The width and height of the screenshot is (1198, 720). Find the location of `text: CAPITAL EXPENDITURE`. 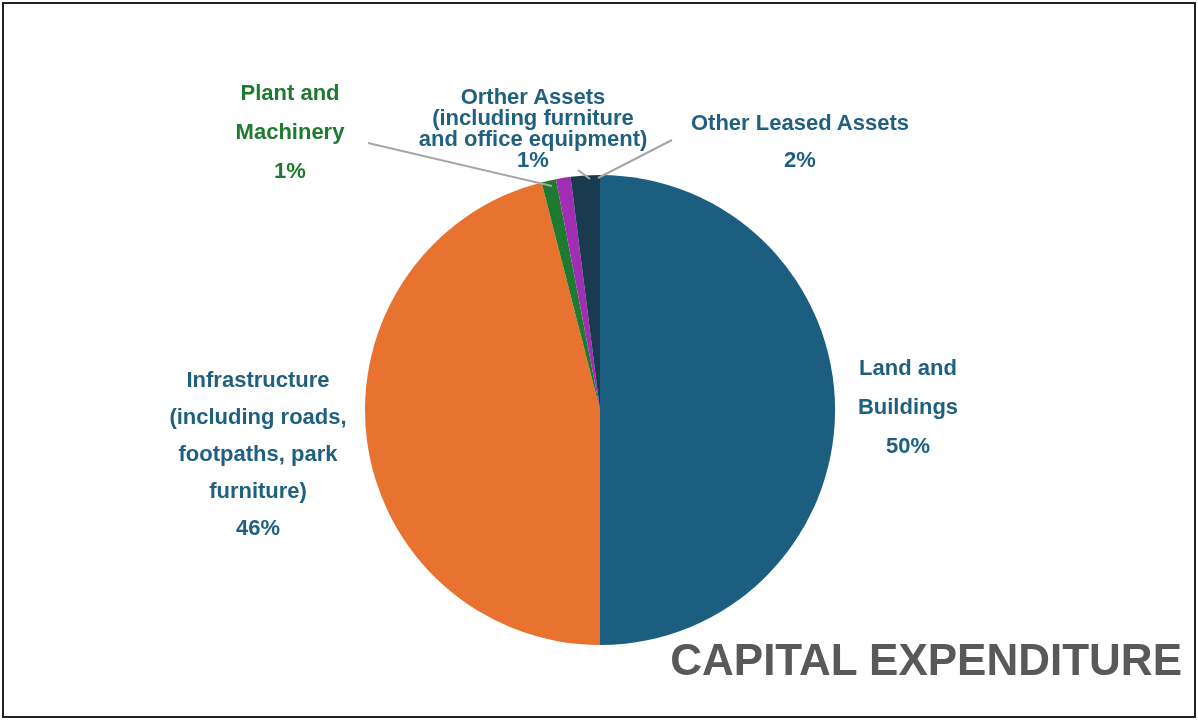

text: CAPITAL EXPENDITURE is located at coordinates (926, 659).